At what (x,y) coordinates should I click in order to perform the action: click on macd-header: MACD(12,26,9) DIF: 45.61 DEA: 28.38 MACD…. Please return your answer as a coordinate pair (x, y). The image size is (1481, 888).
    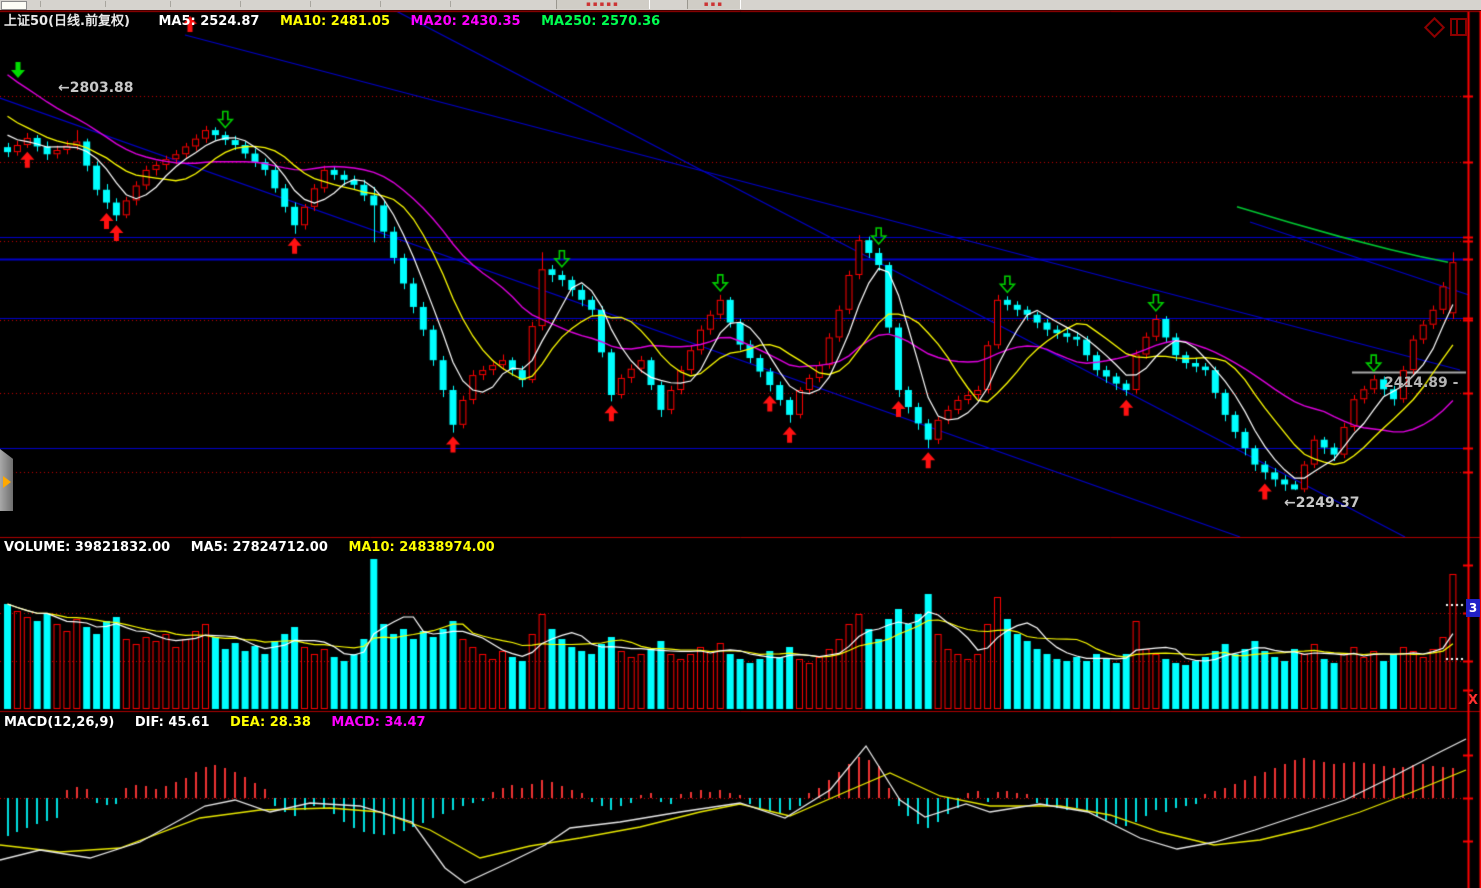
    Looking at the image, I should click on (223, 722).